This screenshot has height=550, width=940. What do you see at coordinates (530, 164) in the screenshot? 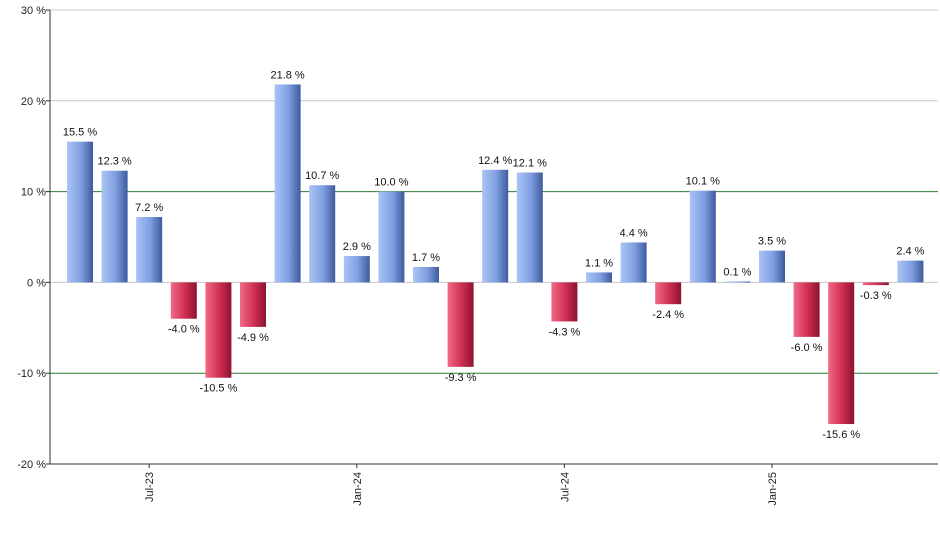
I see `bar-data-label: 12.1 %` at bounding box center [530, 164].